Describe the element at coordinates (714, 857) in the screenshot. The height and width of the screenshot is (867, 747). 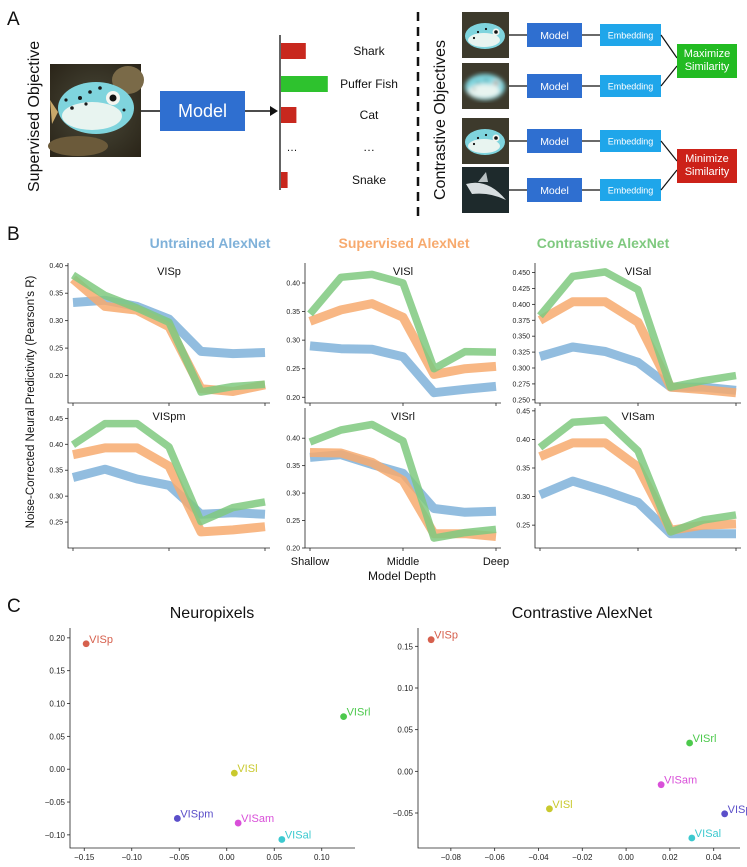
I see `x-tick-label: 0.04` at that location.